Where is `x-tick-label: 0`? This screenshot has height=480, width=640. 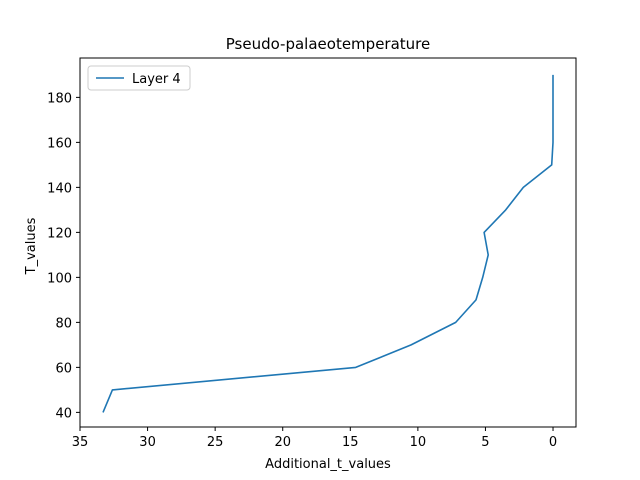 x-tick-label: 0 is located at coordinates (553, 442).